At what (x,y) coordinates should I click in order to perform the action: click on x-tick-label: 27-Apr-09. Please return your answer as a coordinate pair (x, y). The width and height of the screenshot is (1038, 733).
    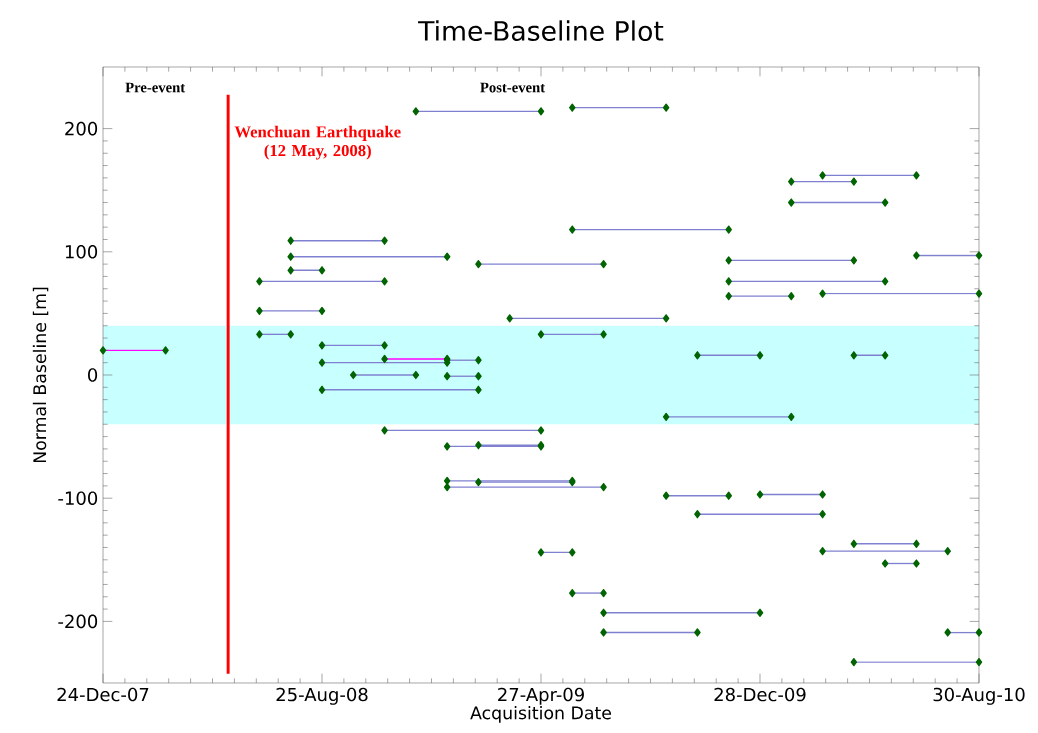
    Looking at the image, I should click on (541, 696).